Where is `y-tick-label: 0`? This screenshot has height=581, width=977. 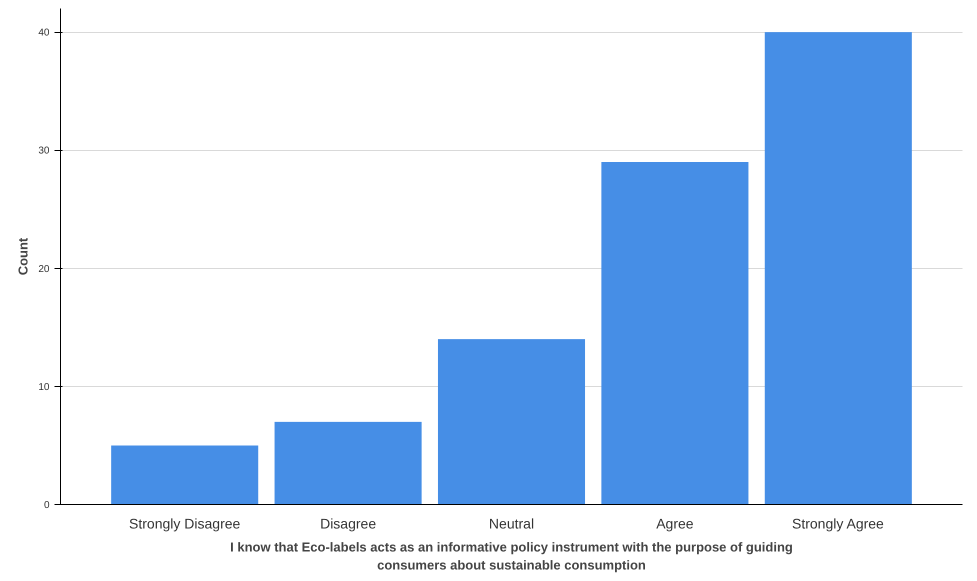
y-tick-label: 0 is located at coordinates (47, 505).